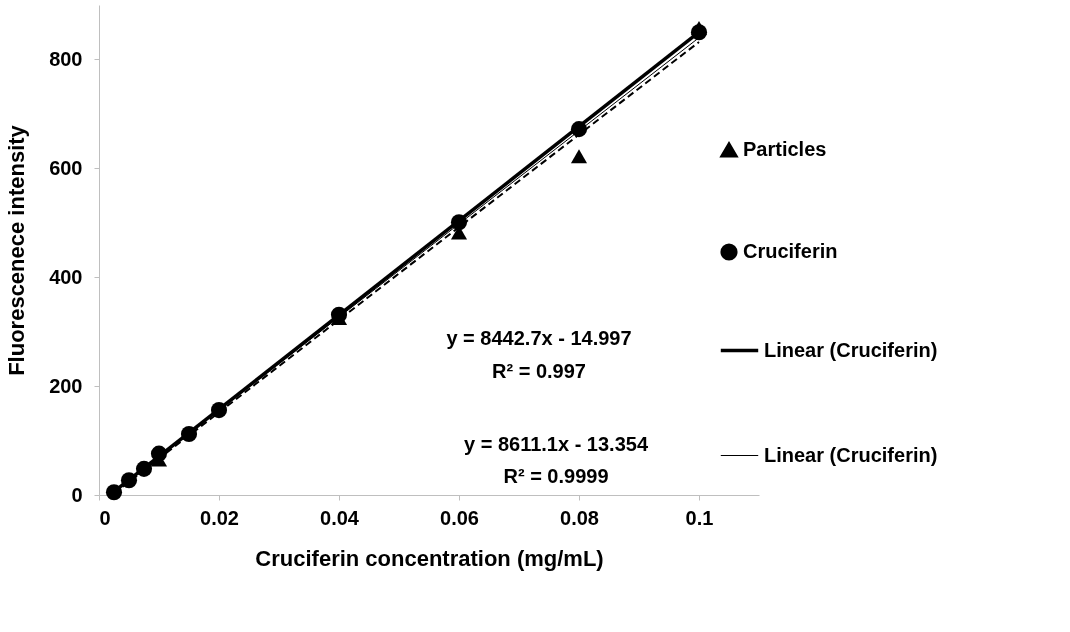 The image size is (1070, 632). What do you see at coordinates (17, 250) in the screenshot?
I see `y-axis-title: Fluorescenece intensity` at bounding box center [17, 250].